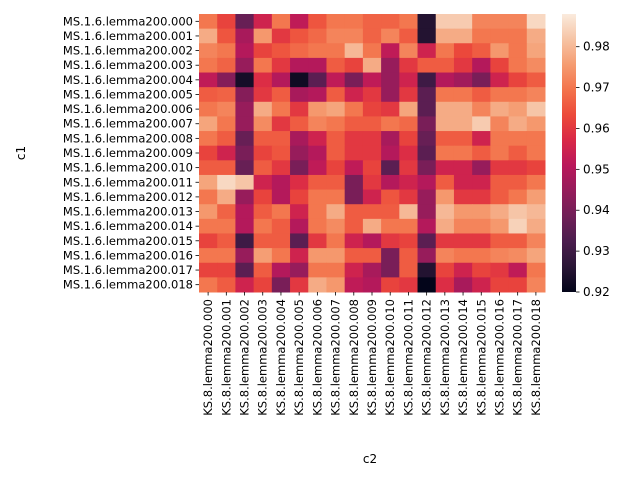 The image size is (640, 480). Describe the element at coordinates (21, 153) in the screenshot. I see `y-axis-label: c1` at that location.